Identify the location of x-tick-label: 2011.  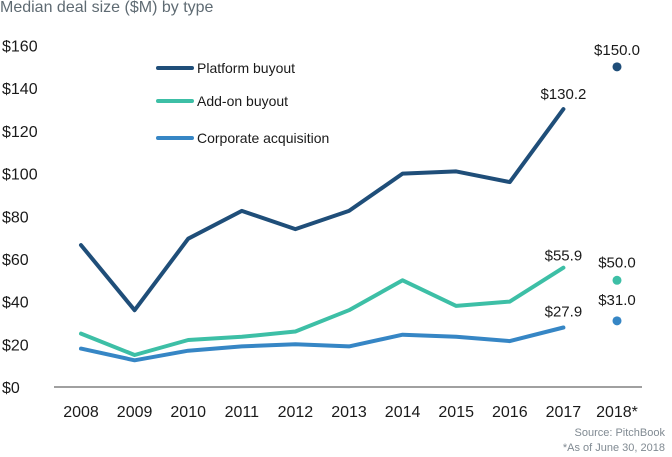
(242, 412).